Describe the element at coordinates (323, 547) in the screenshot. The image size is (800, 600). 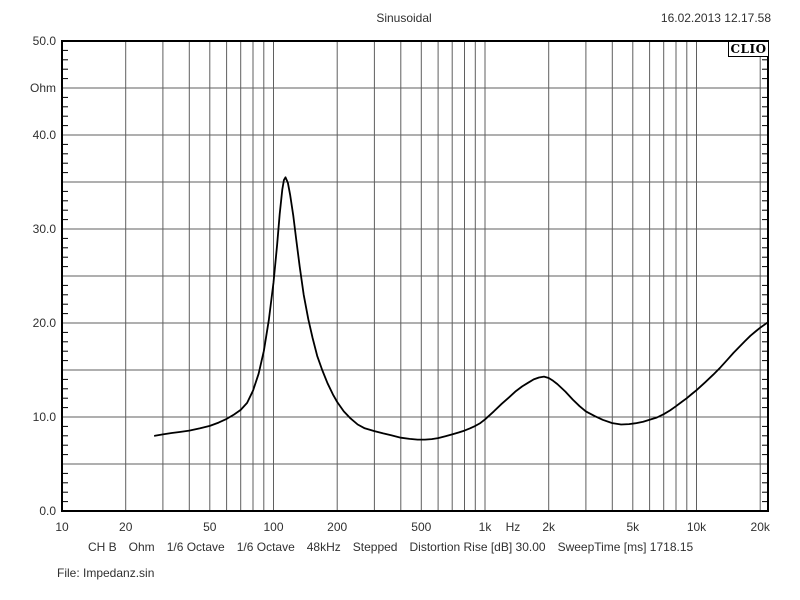
I see `status-samplerate: 48kHz` at that location.